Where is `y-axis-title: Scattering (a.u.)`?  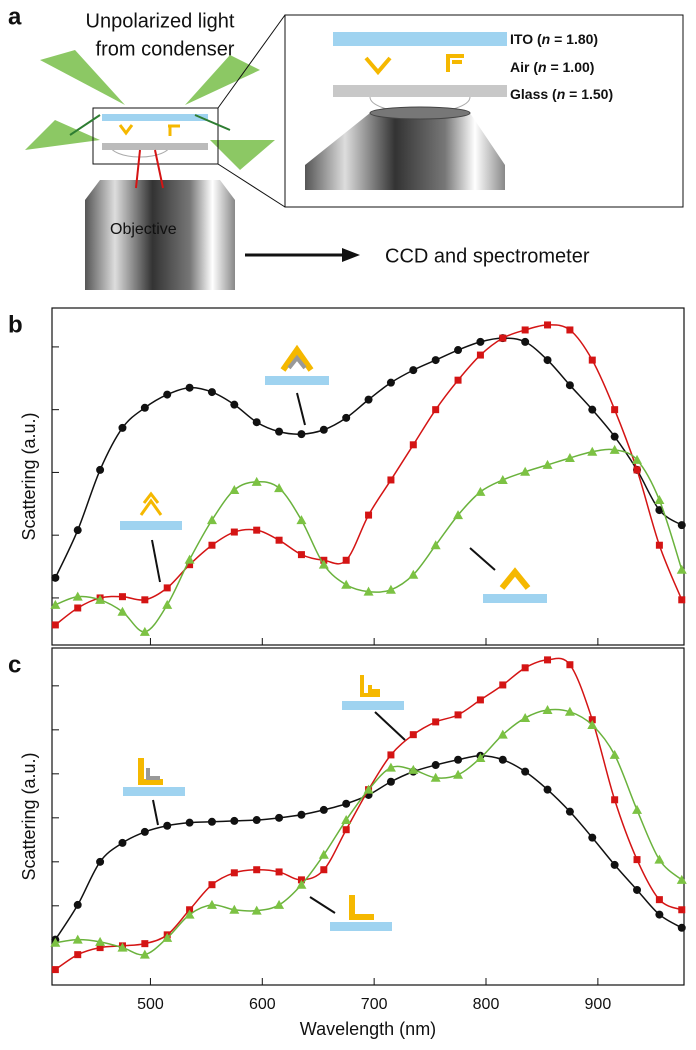
y-axis-title: Scattering (a.u.) is located at coordinates (29, 476).